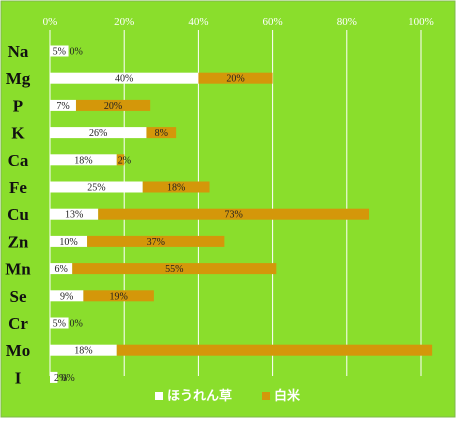 The image size is (457, 424). I want to click on x-tick-label: 20%, so click(124, 22).